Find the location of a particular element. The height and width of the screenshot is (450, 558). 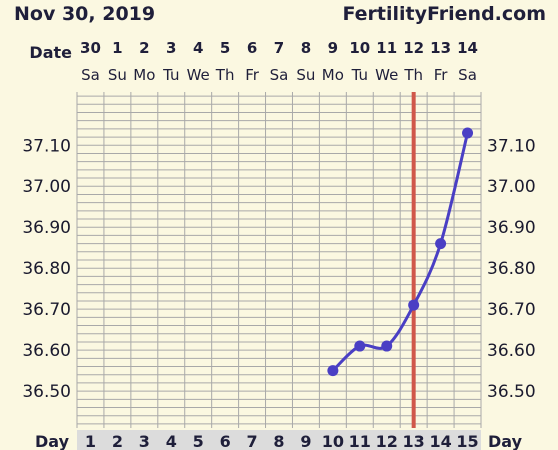

y-tick-label-right: 36.50 is located at coordinates (511, 392).